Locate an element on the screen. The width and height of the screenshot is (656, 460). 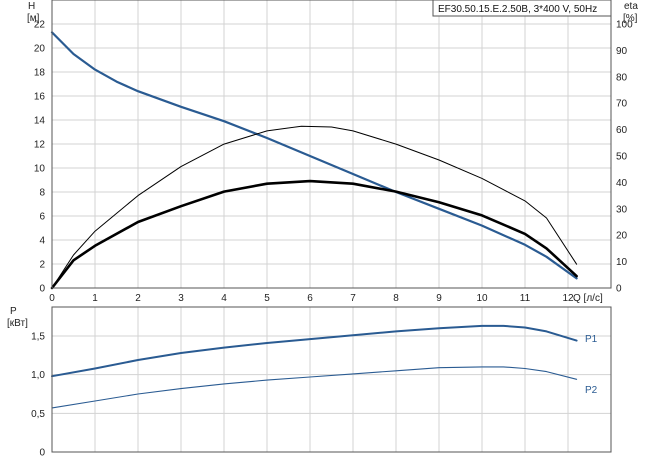
x-tick-label: 6 is located at coordinates (310, 298).